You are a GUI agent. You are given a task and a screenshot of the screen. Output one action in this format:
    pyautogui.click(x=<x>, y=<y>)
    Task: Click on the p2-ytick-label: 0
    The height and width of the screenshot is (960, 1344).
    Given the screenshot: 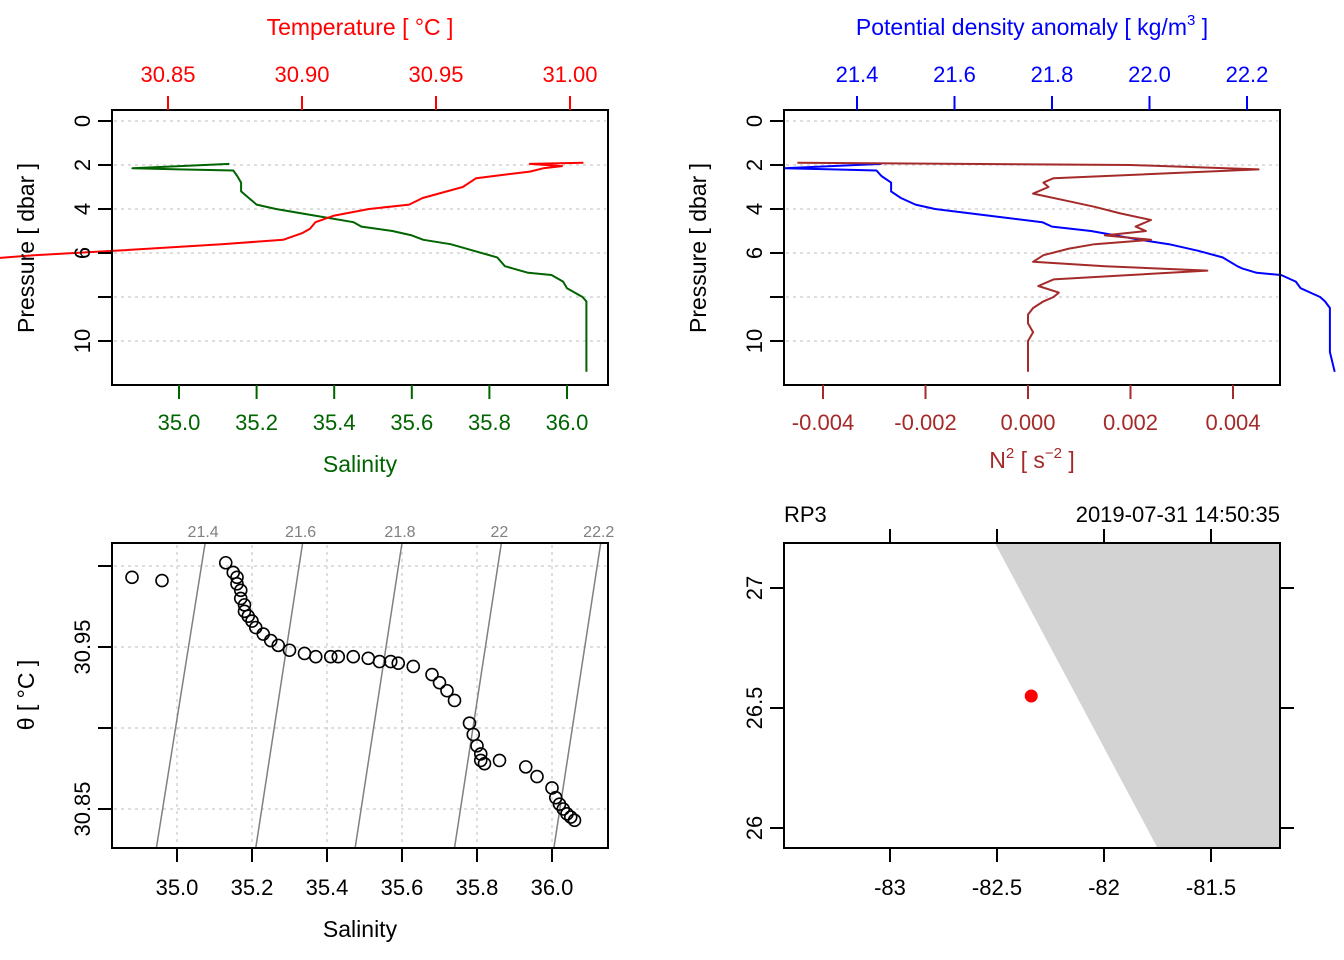 What is the action you would take?
    pyautogui.click(x=754, y=121)
    